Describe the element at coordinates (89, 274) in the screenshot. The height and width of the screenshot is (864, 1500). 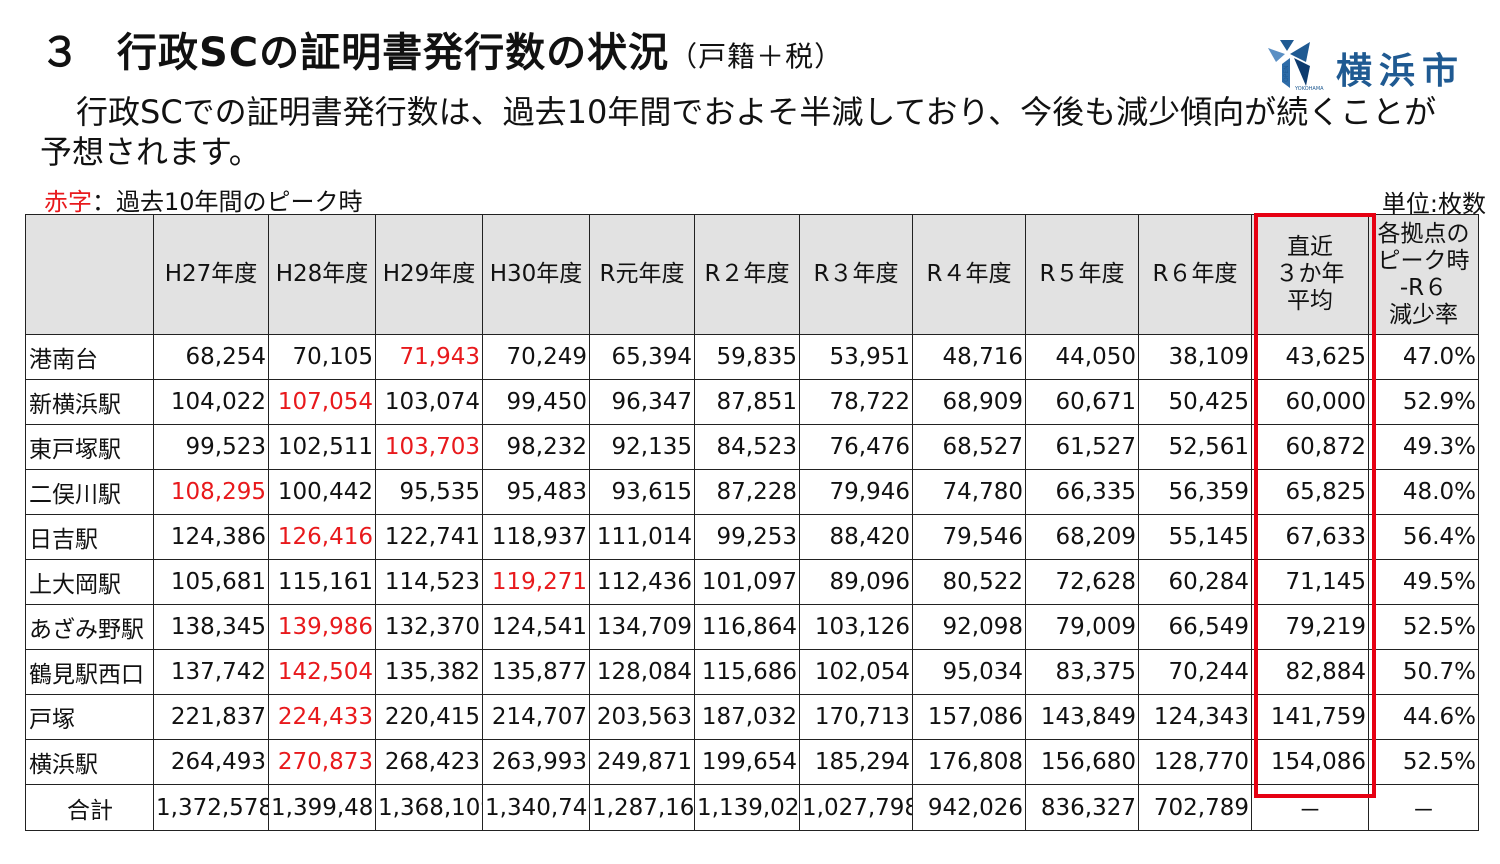
I see `column-header` at that location.